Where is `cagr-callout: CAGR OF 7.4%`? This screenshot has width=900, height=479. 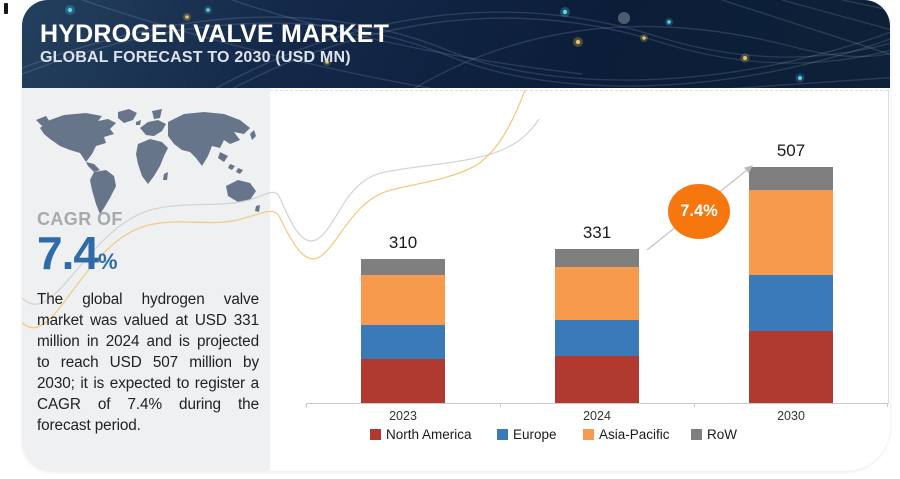
cagr-callout: CAGR OF 7.4% is located at coordinates (80, 242).